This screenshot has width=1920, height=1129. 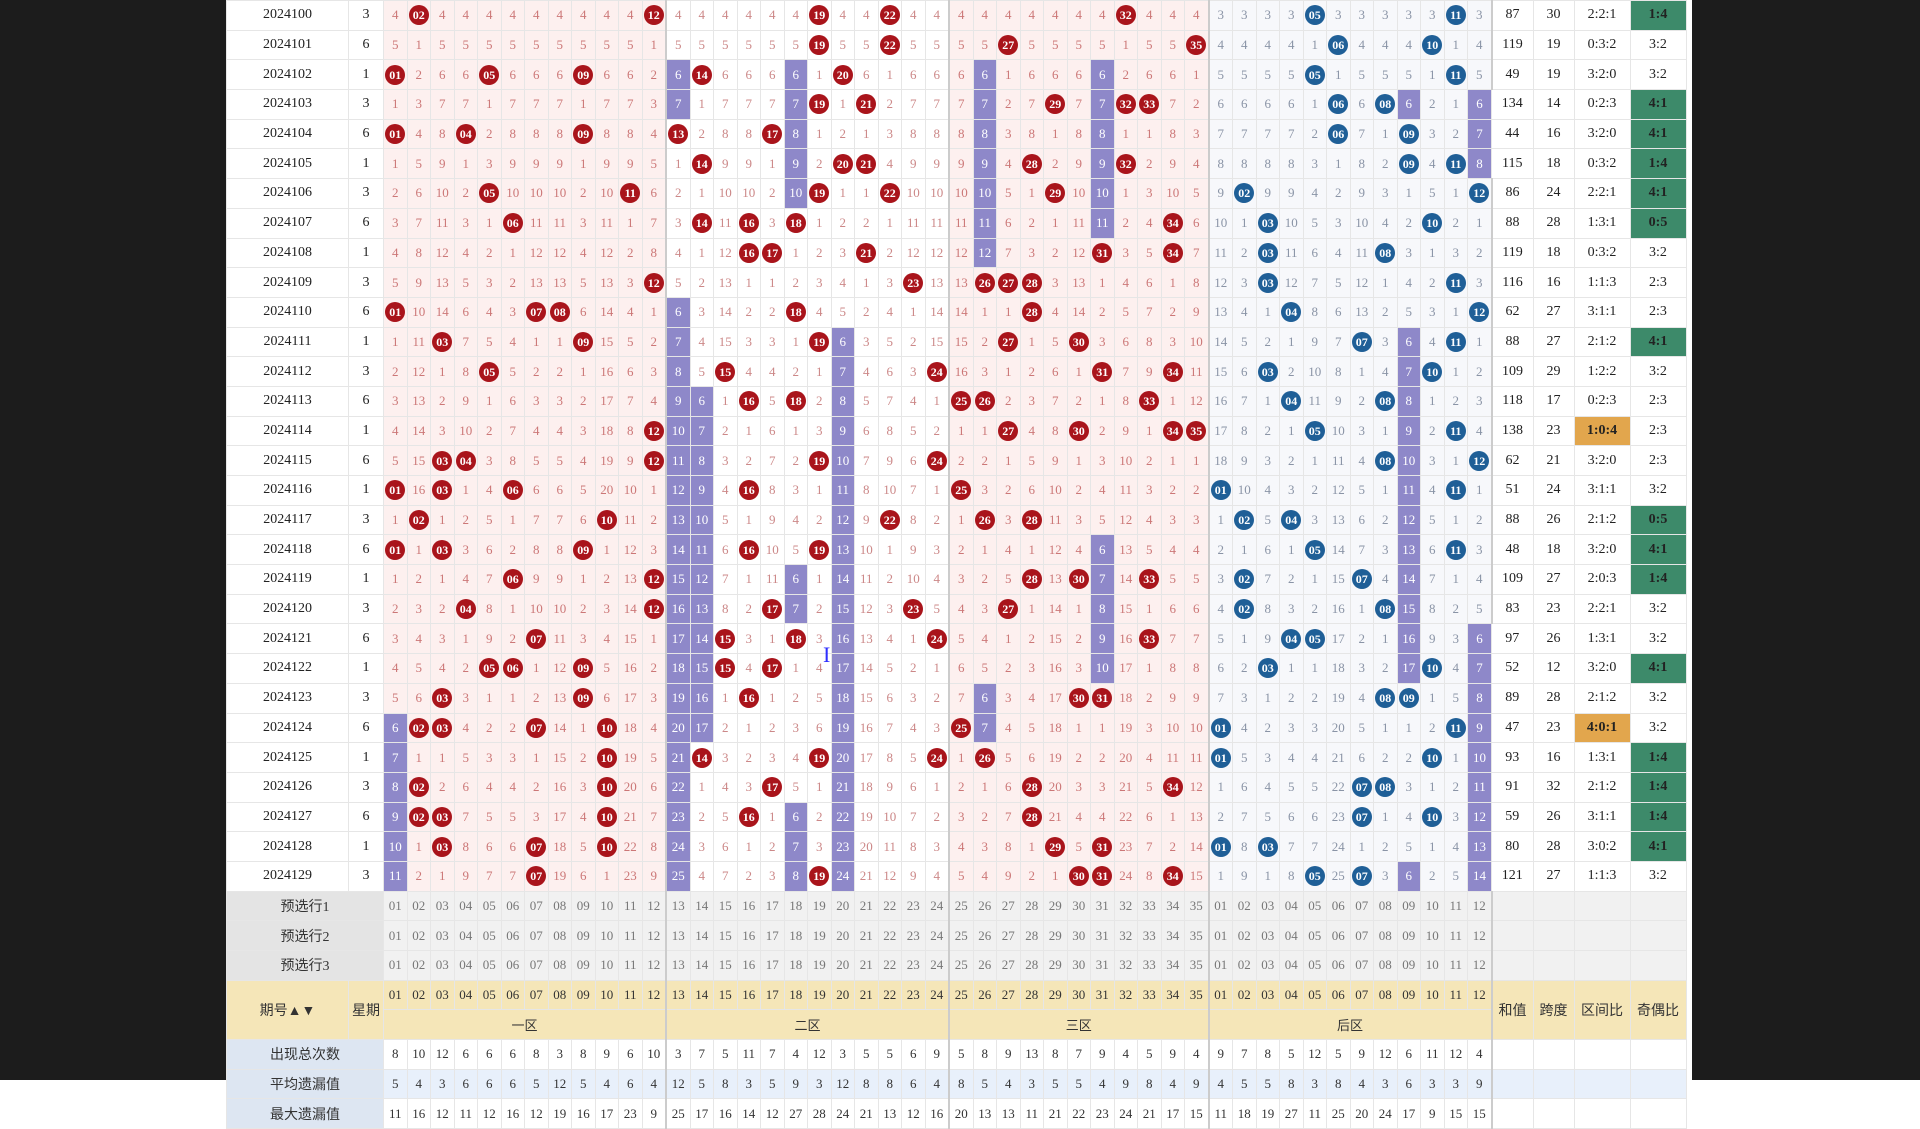 I want to click on preselect-front-number: 33, so click(x=1149, y=965).